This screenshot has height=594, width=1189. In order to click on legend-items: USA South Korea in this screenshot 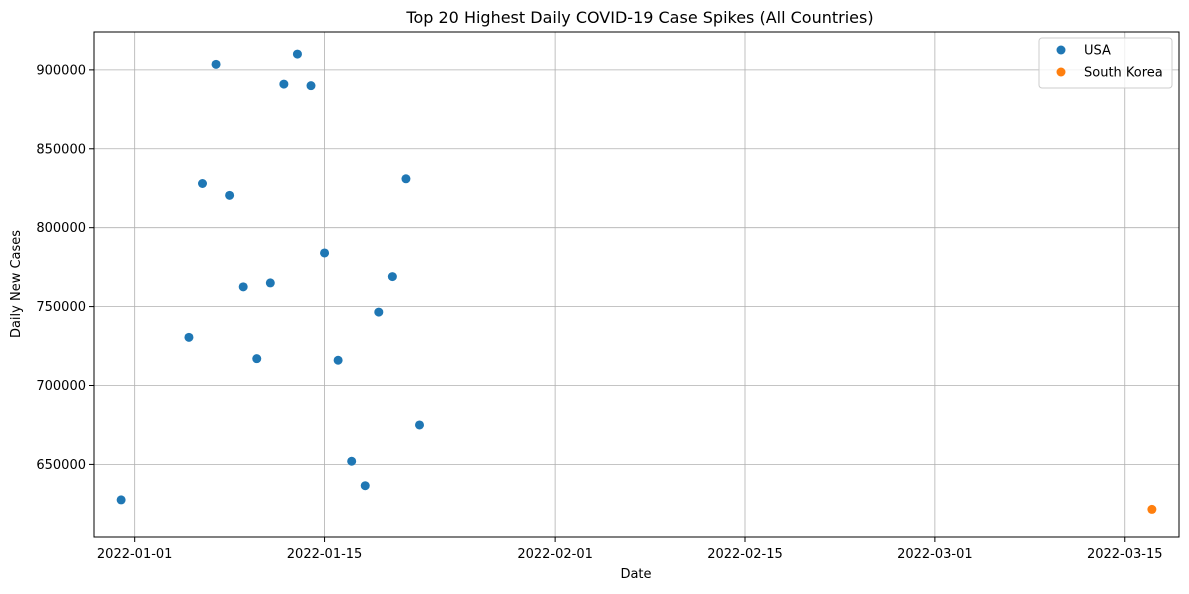, I will do `click(1109, 62)`.